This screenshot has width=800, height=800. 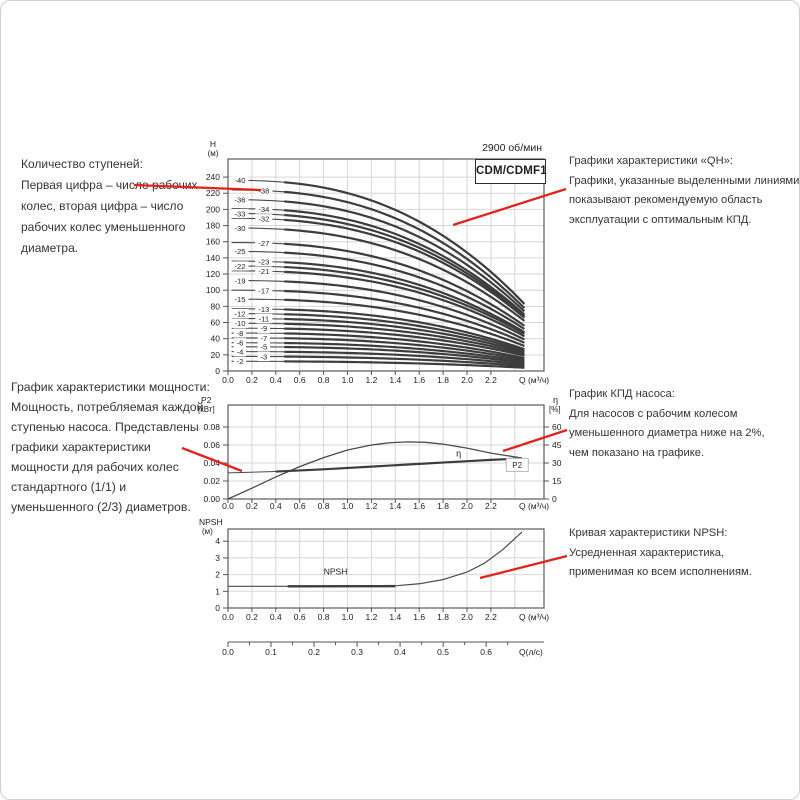 I want to click on curve-19-highlight, so click(x=404, y=310).